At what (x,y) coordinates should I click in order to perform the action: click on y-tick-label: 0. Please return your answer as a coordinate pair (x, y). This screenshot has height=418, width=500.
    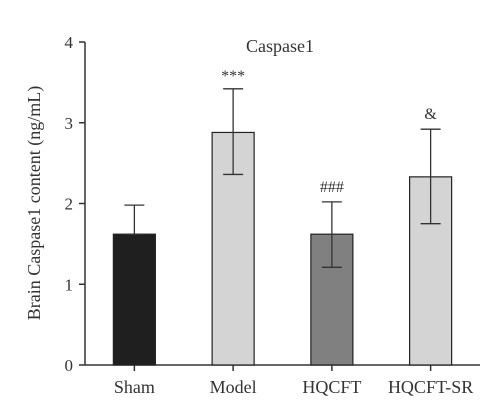
    Looking at the image, I should click on (69, 365).